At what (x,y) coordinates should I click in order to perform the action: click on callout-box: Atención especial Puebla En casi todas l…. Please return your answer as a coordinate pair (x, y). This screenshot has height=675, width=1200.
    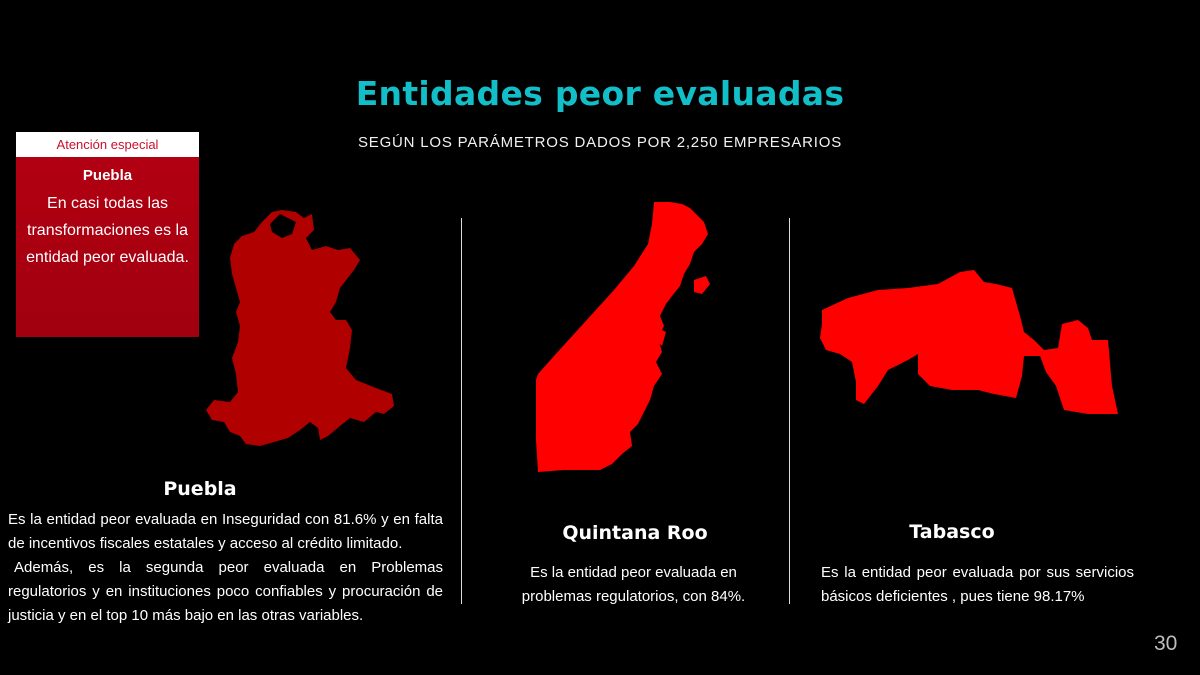
    Looking at the image, I should click on (107, 234).